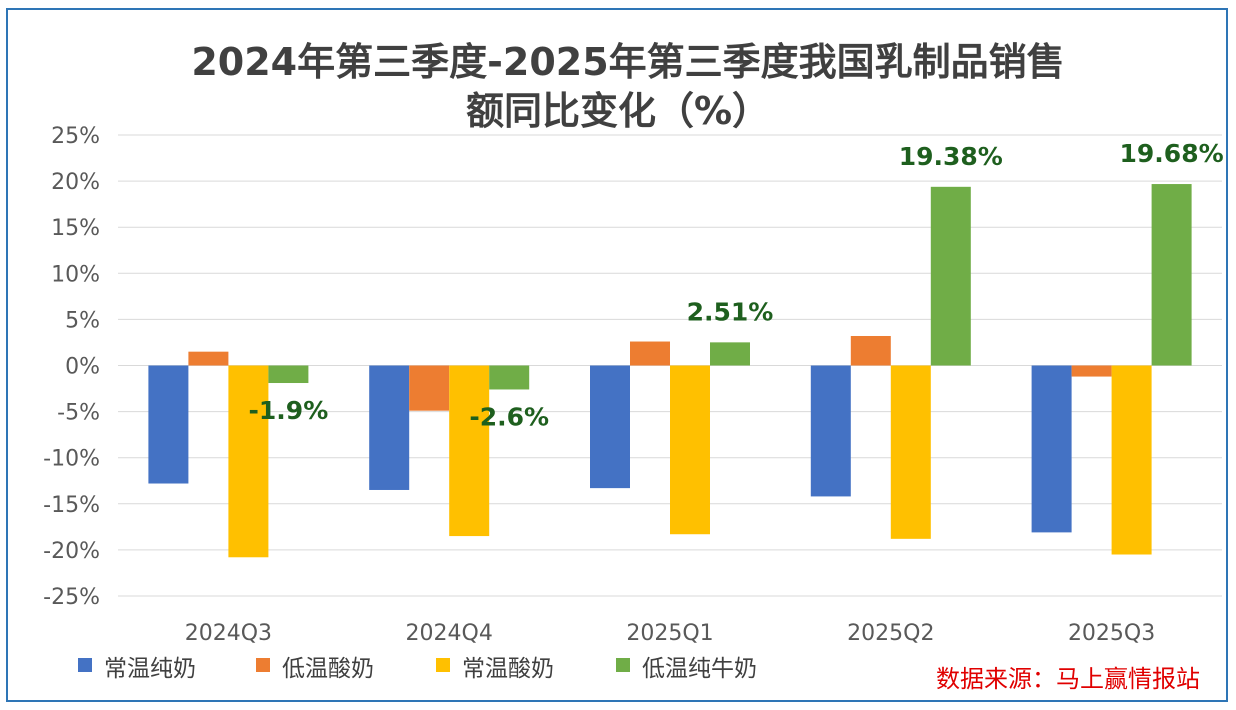 The width and height of the screenshot is (1236, 710). I want to click on data-label: 19.68%, so click(1172, 153).